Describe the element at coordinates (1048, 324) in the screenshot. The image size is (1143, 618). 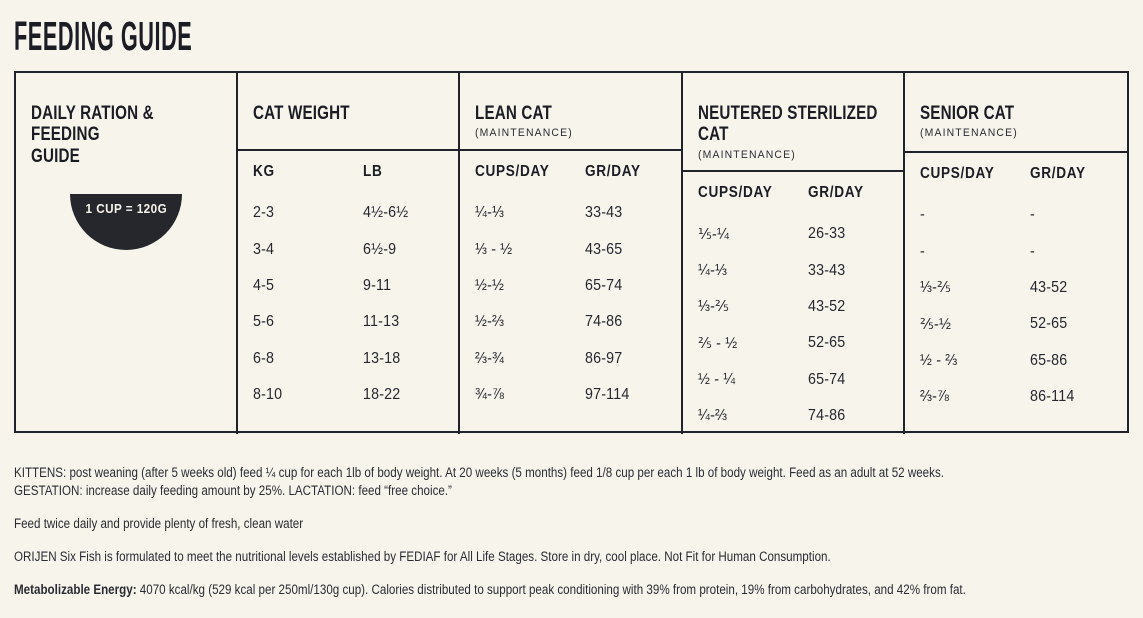
I see `grams-value: 52-65` at that location.